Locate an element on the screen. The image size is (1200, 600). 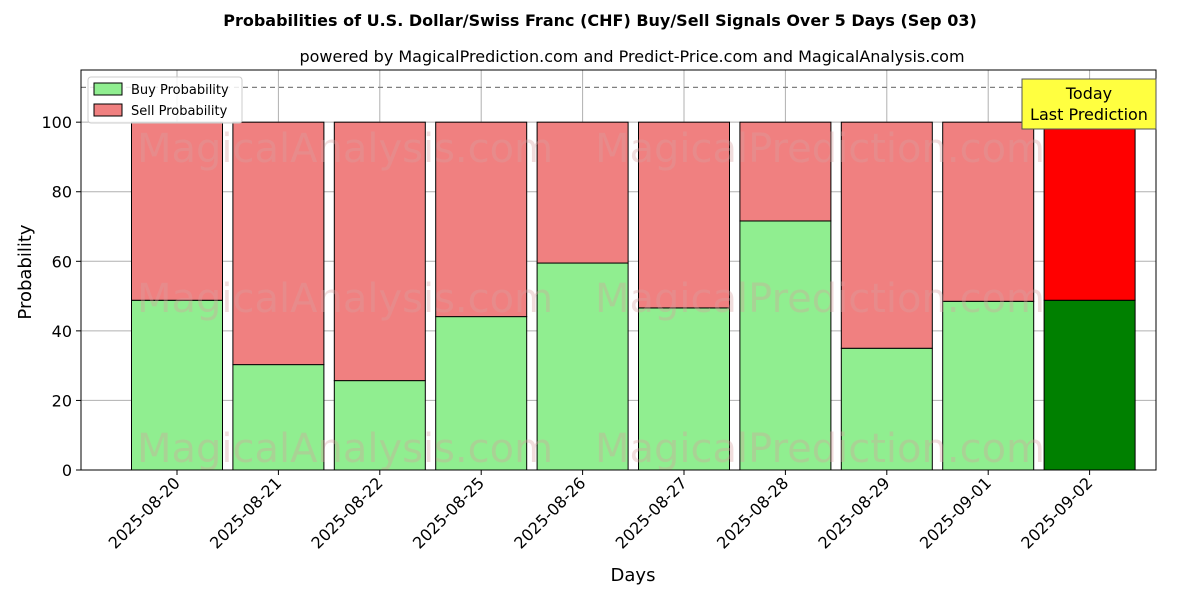
today-label-line1: Today is located at coordinates (1088, 93).